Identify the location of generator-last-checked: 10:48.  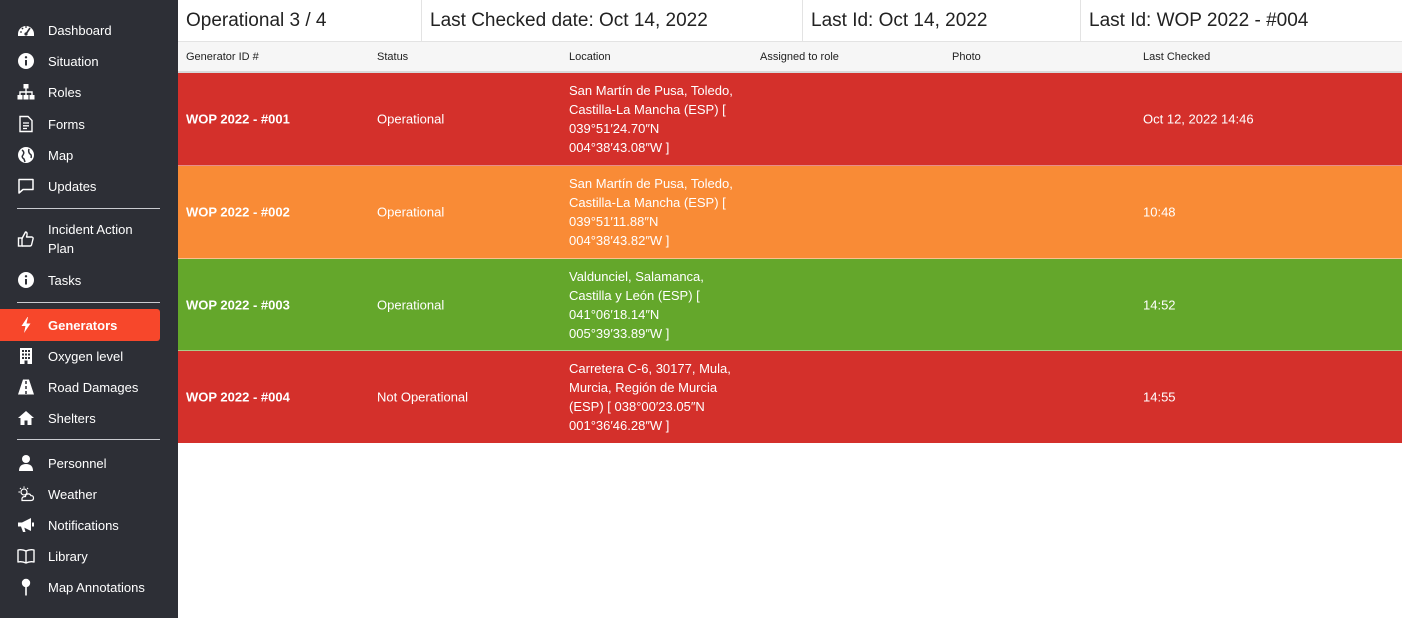
(1159, 212).